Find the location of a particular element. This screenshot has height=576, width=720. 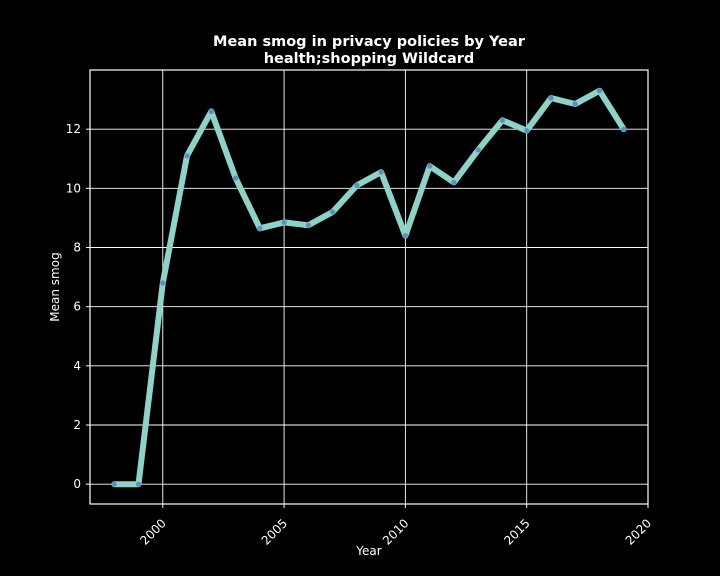

y-axis-label: Mean smog is located at coordinates (55, 286).